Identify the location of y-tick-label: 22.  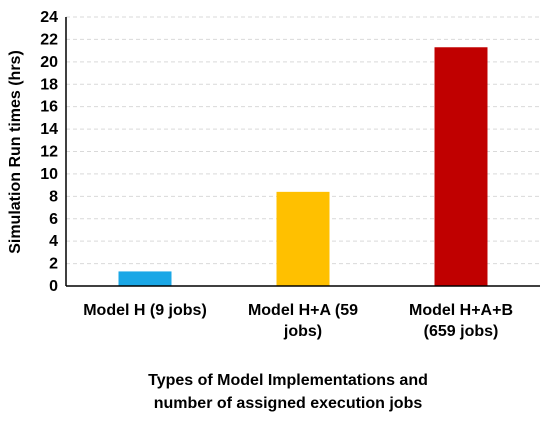
(49, 39).